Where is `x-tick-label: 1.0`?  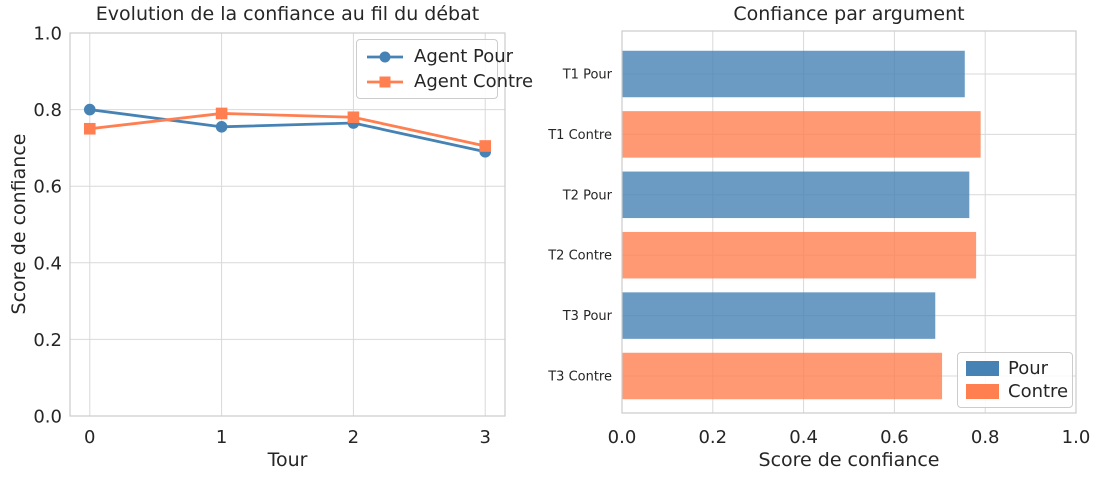
x-tick-label: 1.0 is located at coordinates (1076, 437).